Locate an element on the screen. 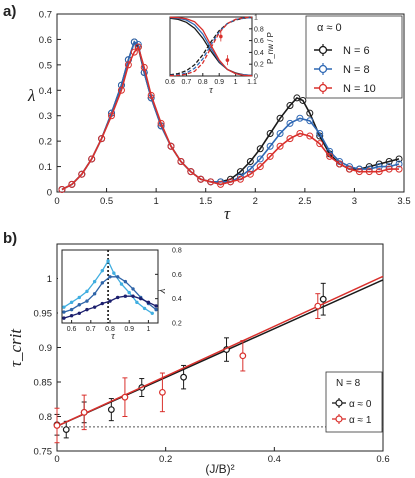 This screenshot has width=415, height=478. panel-b-inset-series is located at coordinates (110, 286).